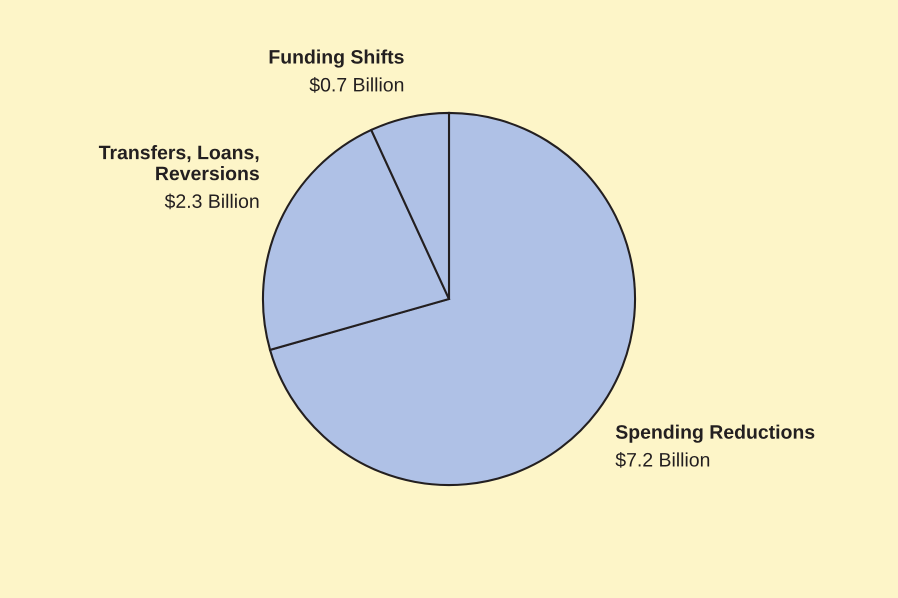 Image resolution: width=898 pixels, height=598 pixels. I want to click on data-label: $7.2 Billion, so click(662, 460).